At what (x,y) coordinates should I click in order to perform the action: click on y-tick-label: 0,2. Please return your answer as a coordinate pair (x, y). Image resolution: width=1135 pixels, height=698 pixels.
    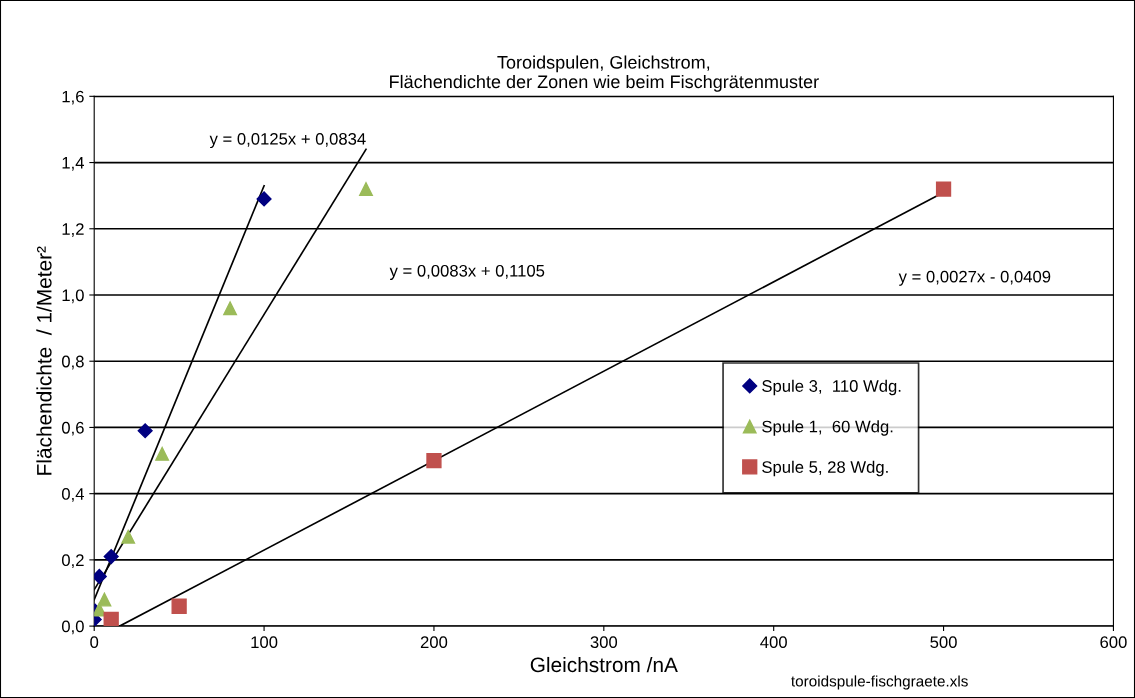
    Looking at the image, I should click on (72, 561).